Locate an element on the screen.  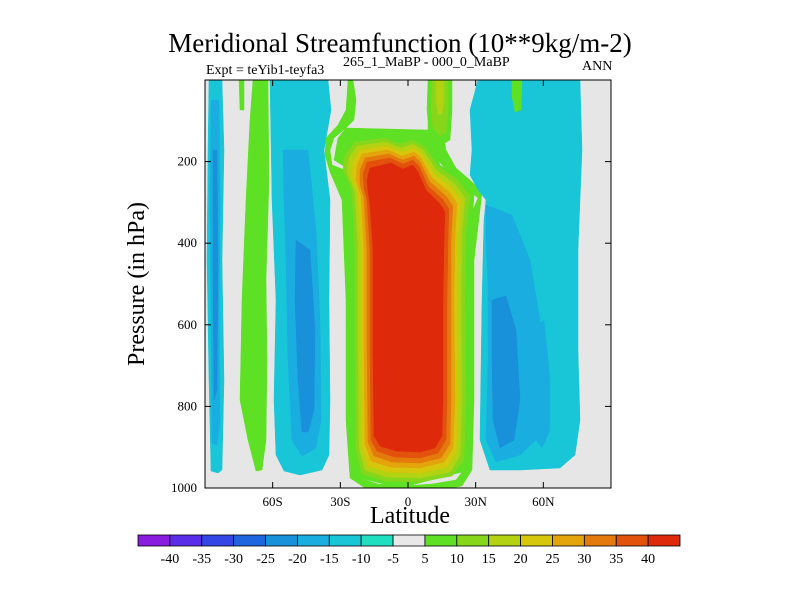
colorbar-label: 35 is located at coordinates (616, 559).